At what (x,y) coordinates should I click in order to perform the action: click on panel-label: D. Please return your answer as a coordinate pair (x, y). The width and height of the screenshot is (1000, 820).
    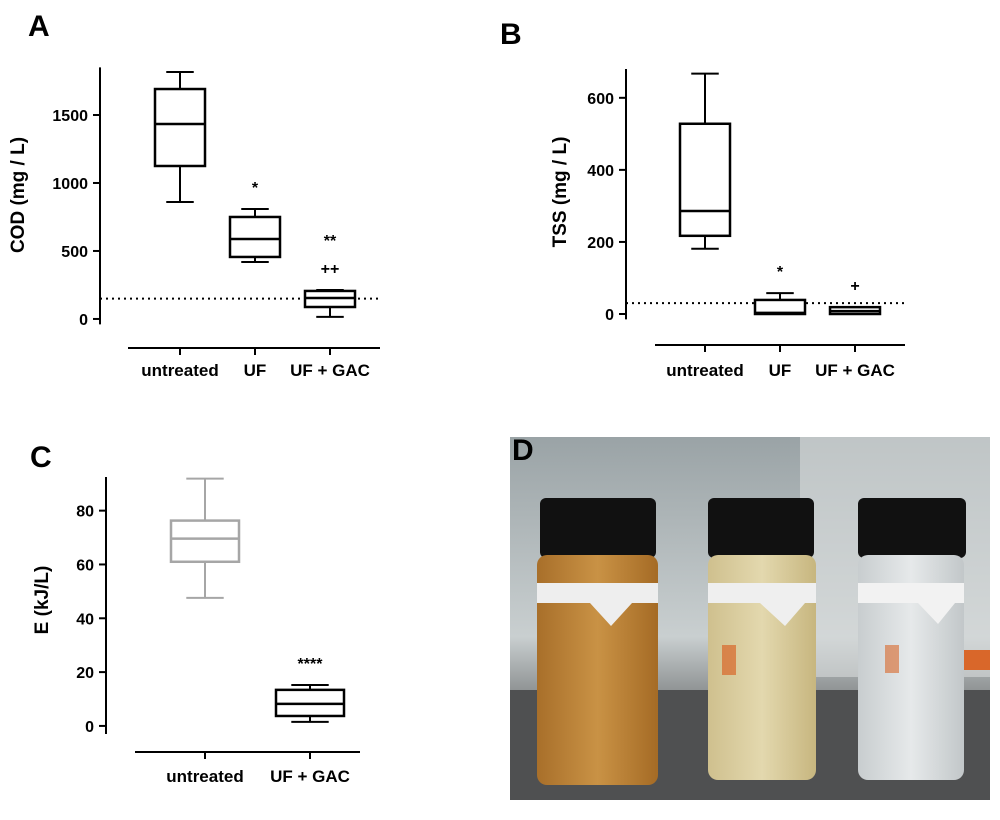
    Looking at the image, I should click on (523, 450).